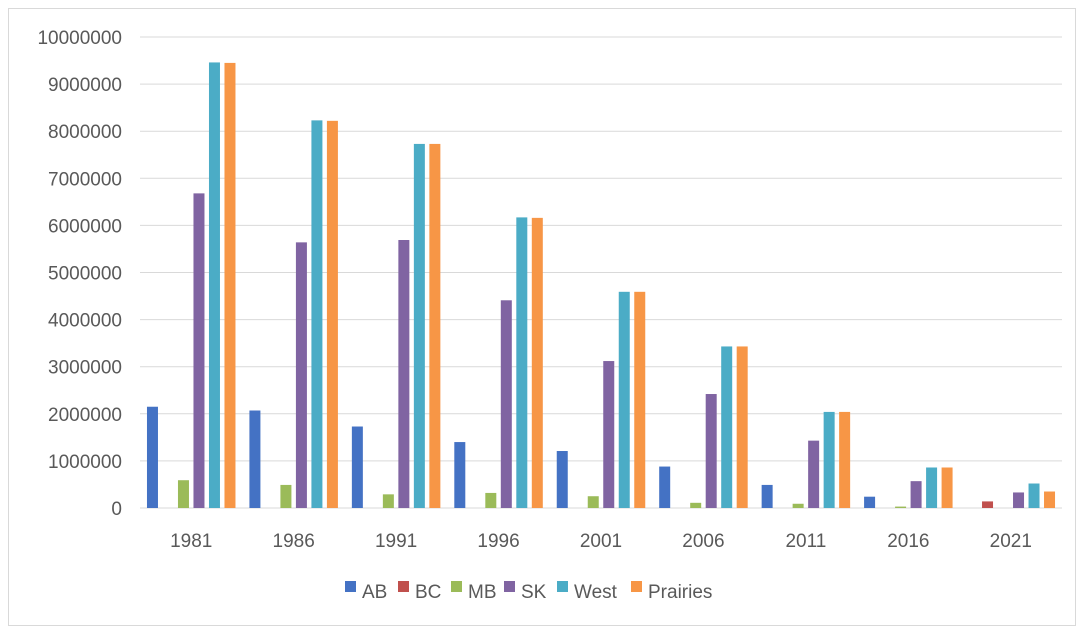 This screenshot has height=628, width=1078. What do you see at coordinates (332, 314) in the screenshot?
I see `bar-prairies-1986` at bounding box center [332, 314].